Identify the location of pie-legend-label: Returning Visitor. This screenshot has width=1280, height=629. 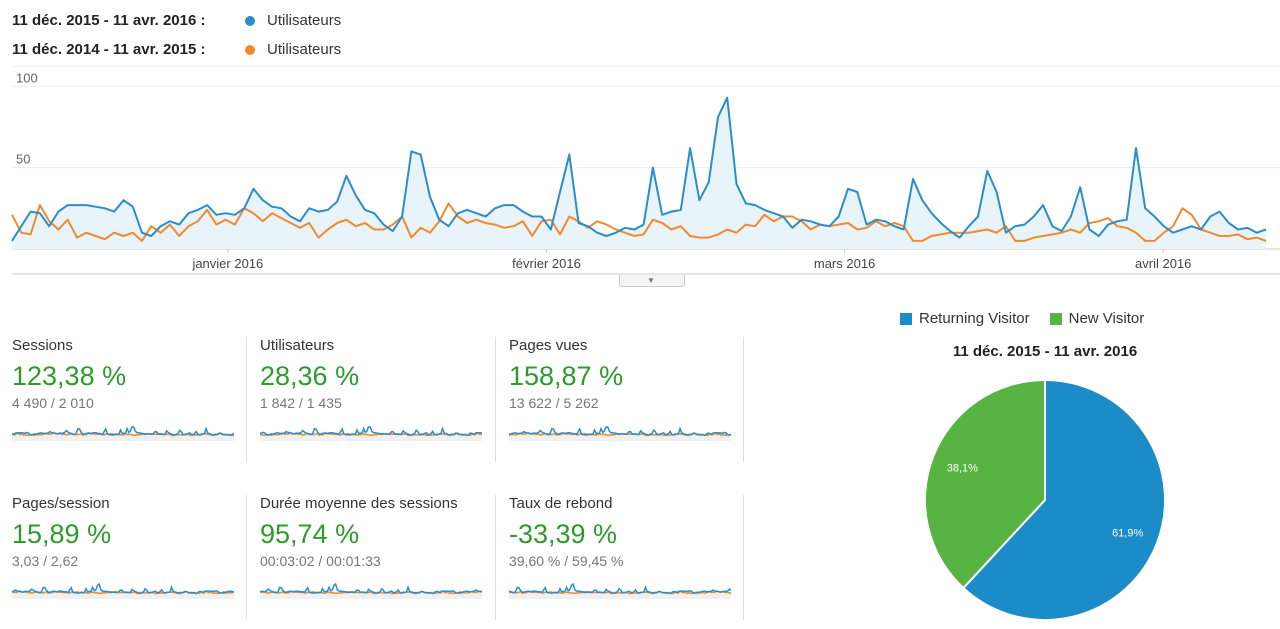
(974, 318).